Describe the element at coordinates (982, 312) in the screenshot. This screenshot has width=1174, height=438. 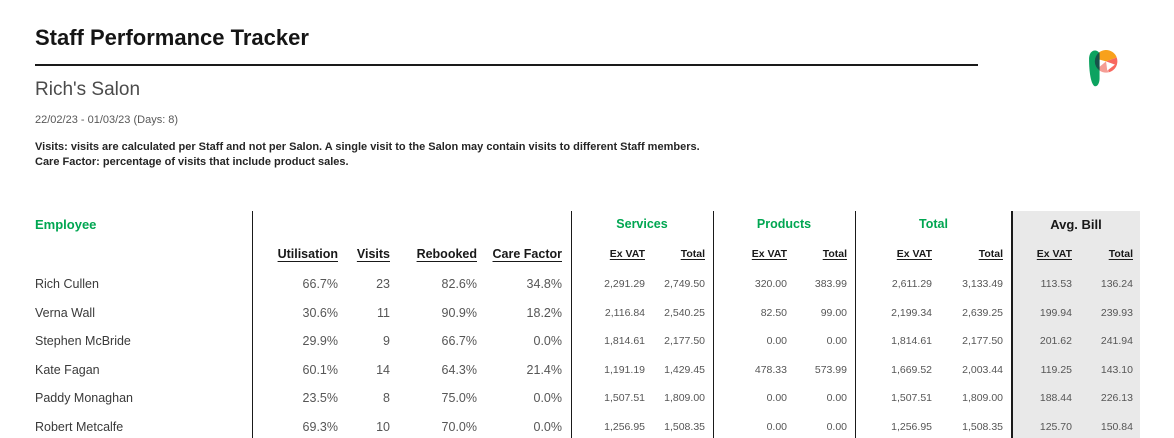
I see `cell-total-total: 2,639.25` at that location.